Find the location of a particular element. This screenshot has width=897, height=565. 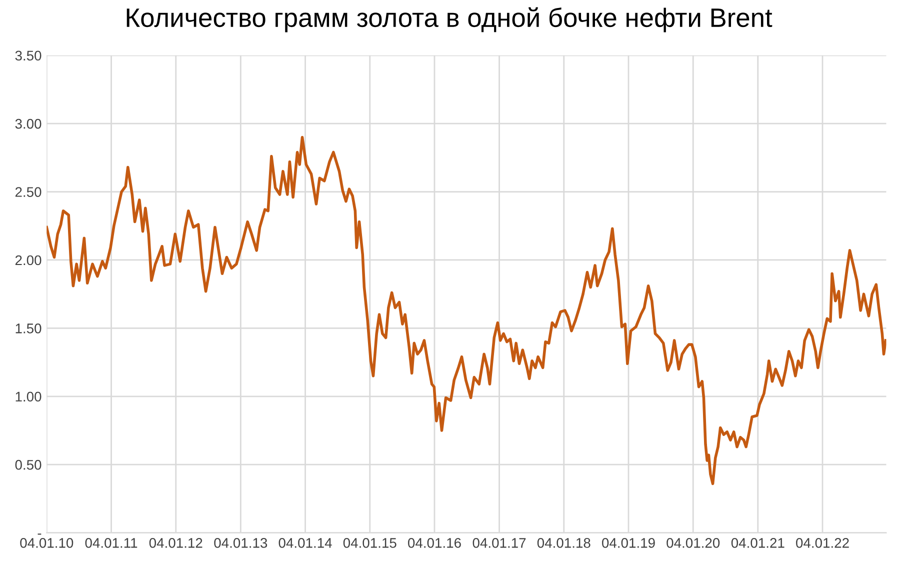

x-tick-label: 04.01.15 is located at coordinates (369, 543).